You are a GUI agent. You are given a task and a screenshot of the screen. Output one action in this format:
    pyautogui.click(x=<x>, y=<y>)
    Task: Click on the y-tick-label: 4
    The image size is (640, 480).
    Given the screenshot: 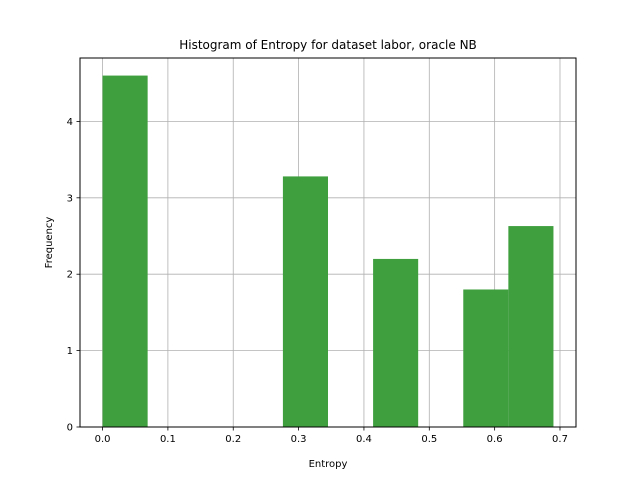 What is the action you would take?
    pyautogui.click(x=70, y=122)
    